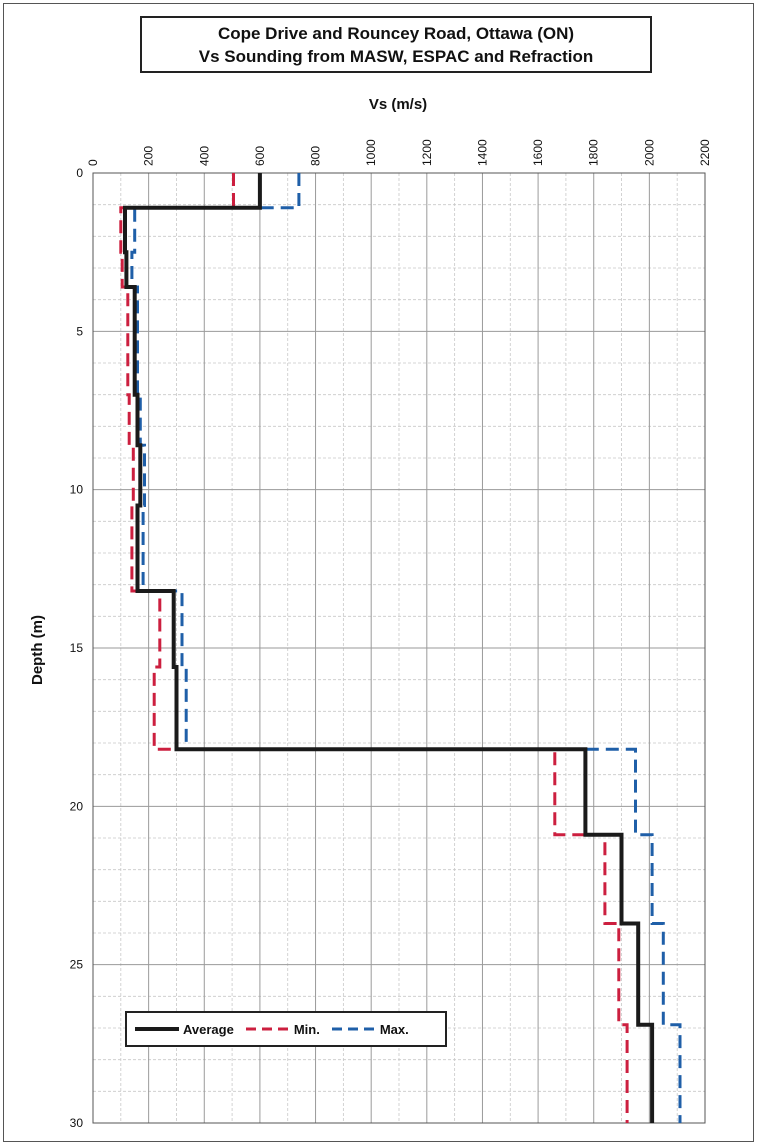  What do you see at coordinates (157, 1029) in the screenshot?
I see `legend-swatch-average` at bounding box center [157, 1029].